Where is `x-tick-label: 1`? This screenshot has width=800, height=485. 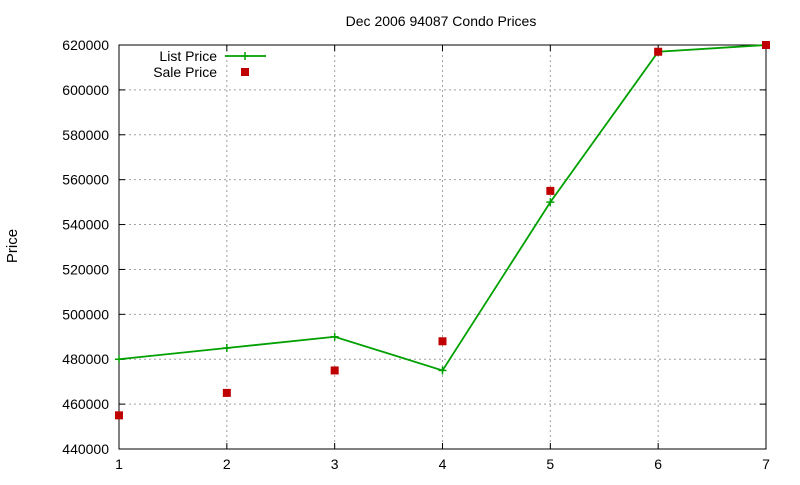 x-tick-label: 1 is located at coordinates (119, 464).